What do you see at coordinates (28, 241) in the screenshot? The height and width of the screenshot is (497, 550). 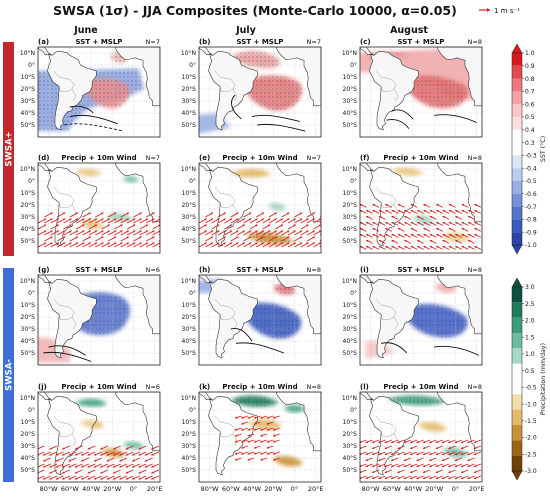 I see `lat-tick-label: 50°S` at bounding box center [28, 241].